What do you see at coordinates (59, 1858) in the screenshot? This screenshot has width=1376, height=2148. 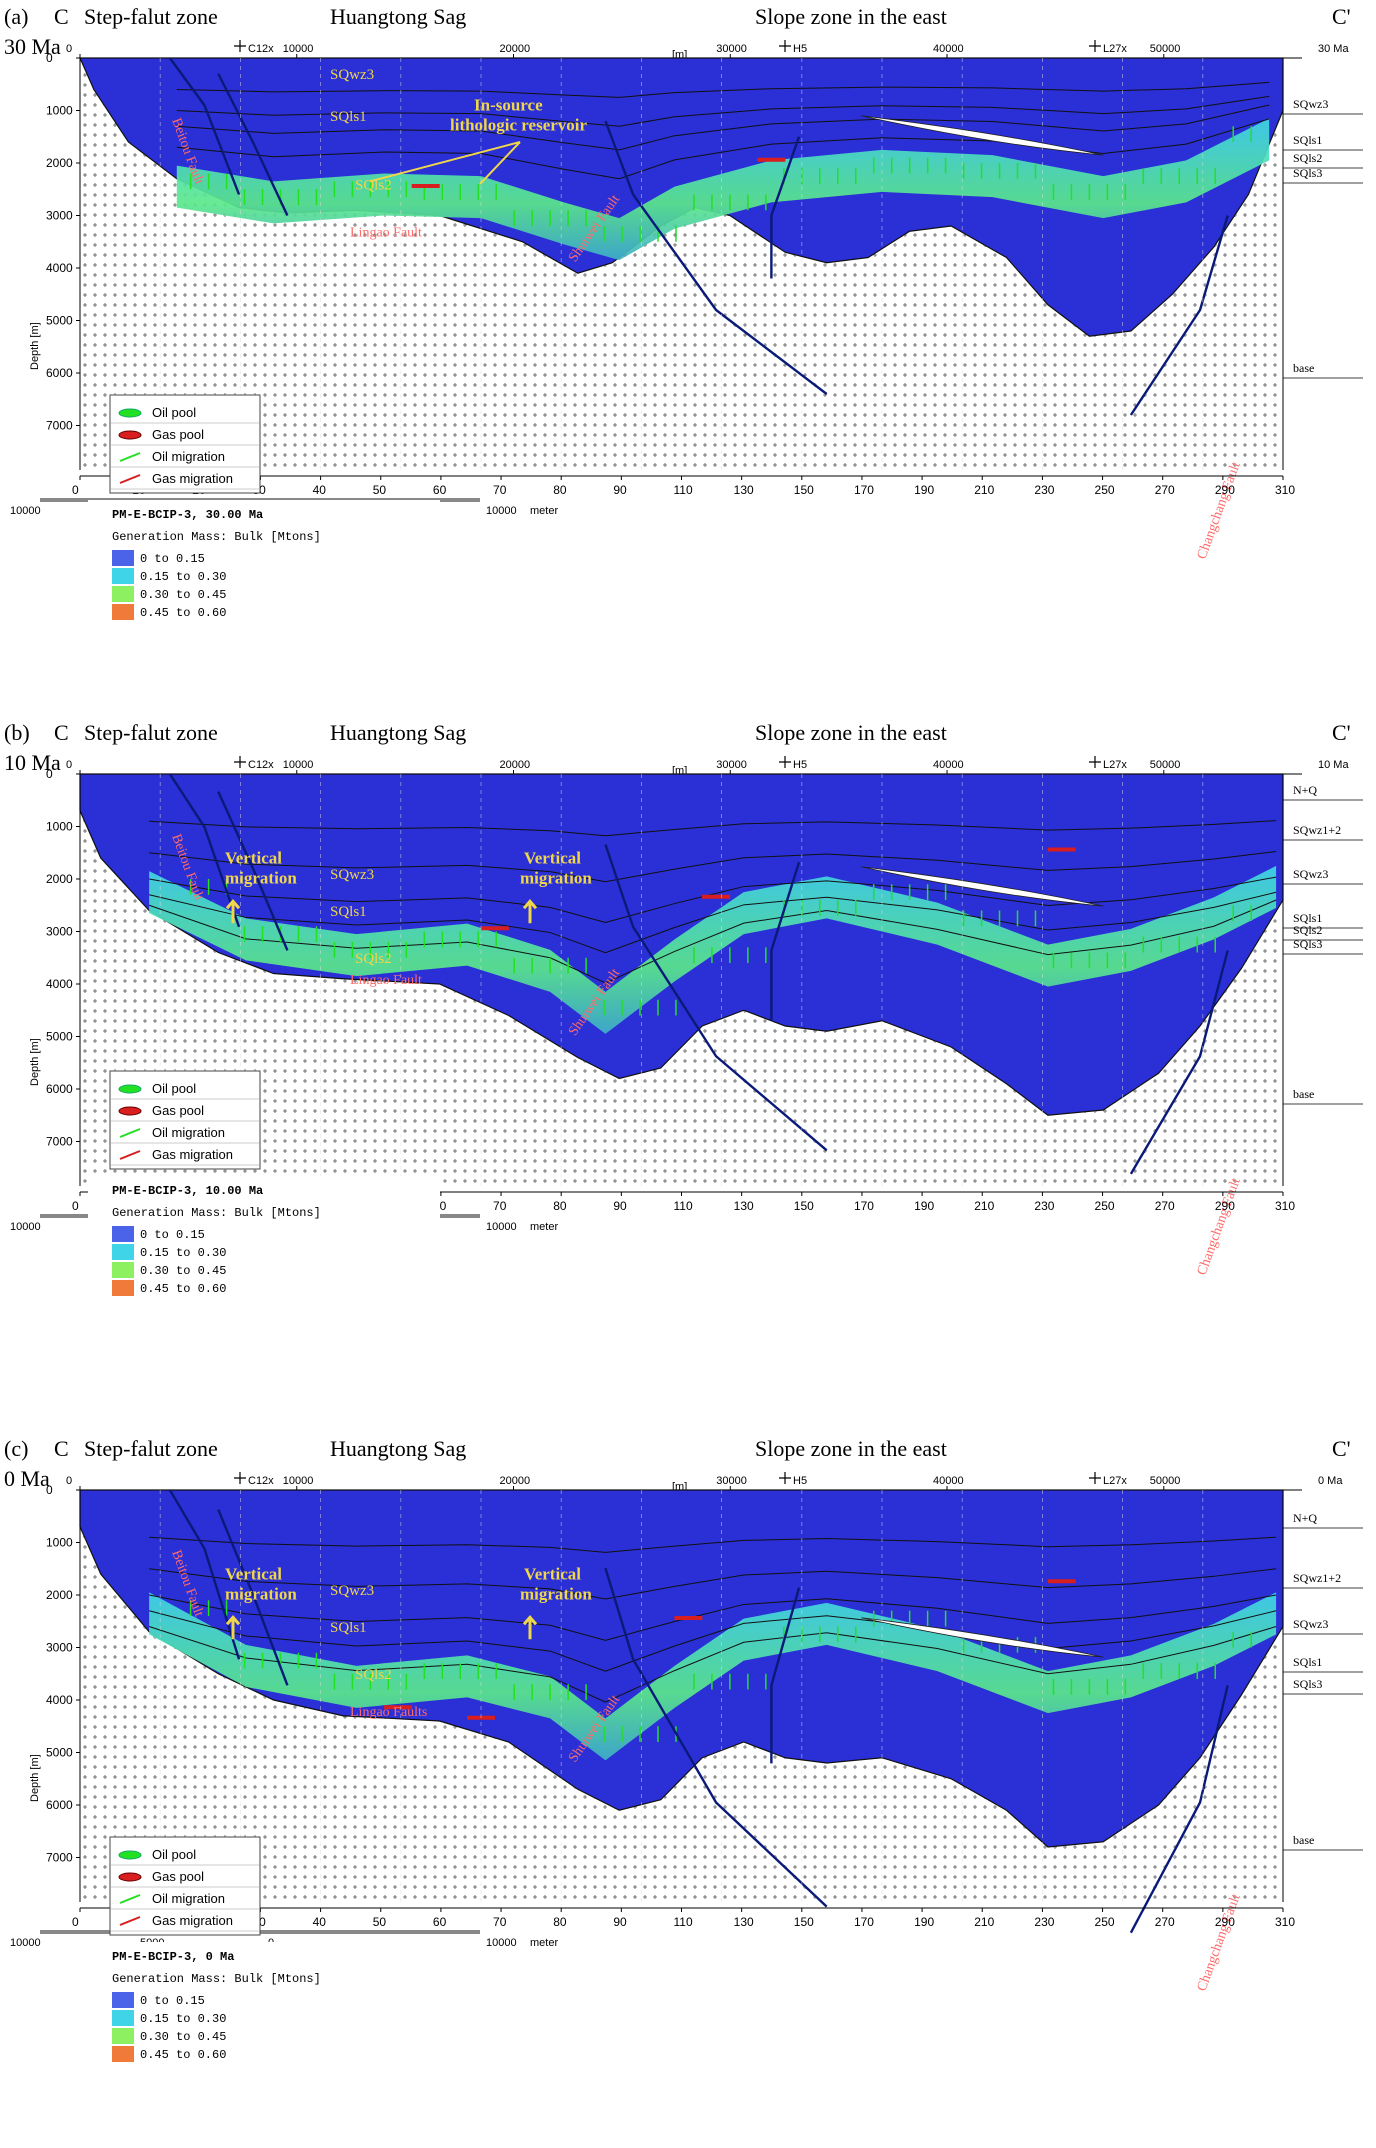 I see `depth-tick-label: 7000` at bounding box center [59, 1858].